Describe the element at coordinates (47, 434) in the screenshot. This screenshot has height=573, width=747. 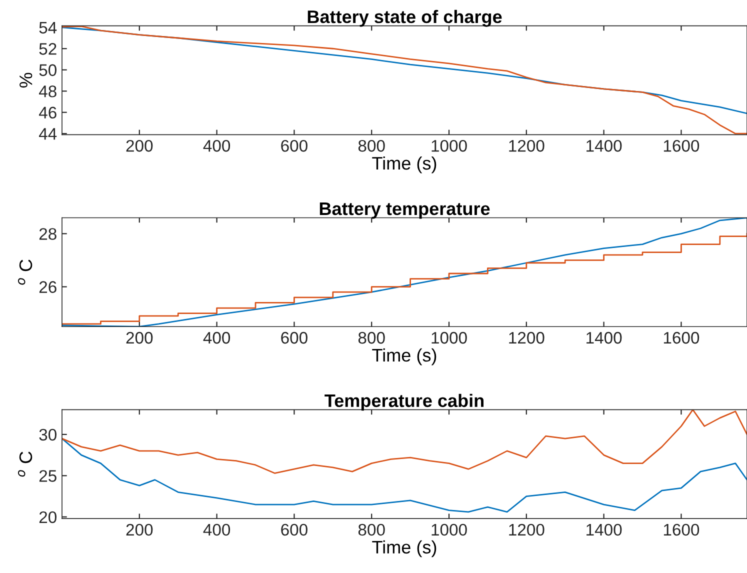
I see `y-tick-label: 30` at that location.